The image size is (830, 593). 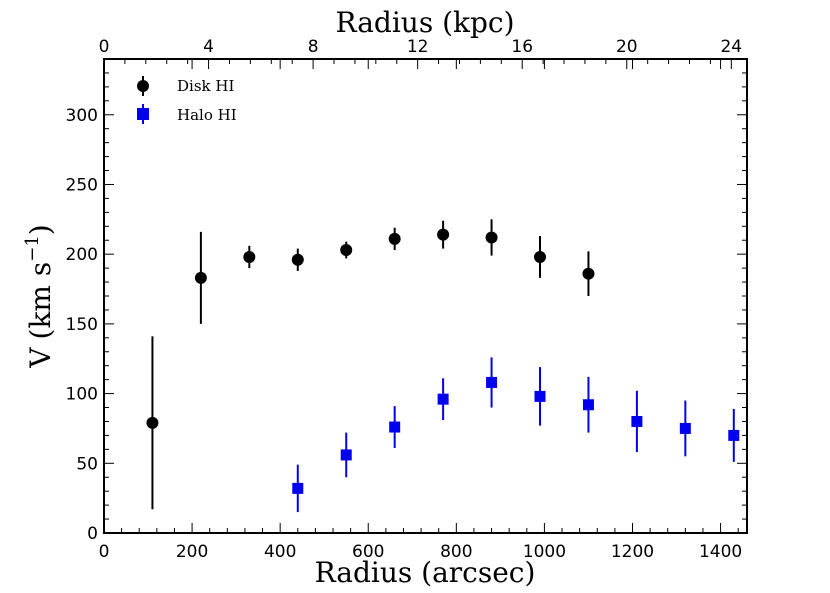 I want to click on y-tick-label: 200, so click(x=82, y=255).